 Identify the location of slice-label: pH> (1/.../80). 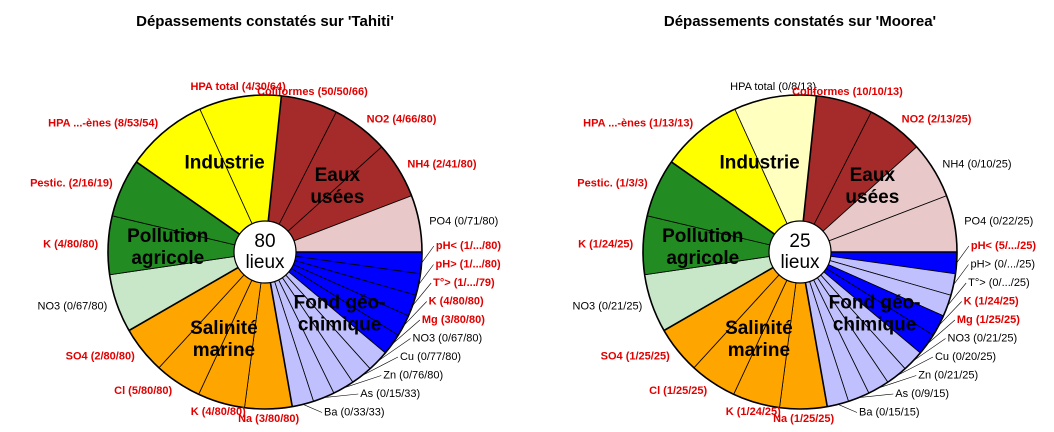
(468, 264).